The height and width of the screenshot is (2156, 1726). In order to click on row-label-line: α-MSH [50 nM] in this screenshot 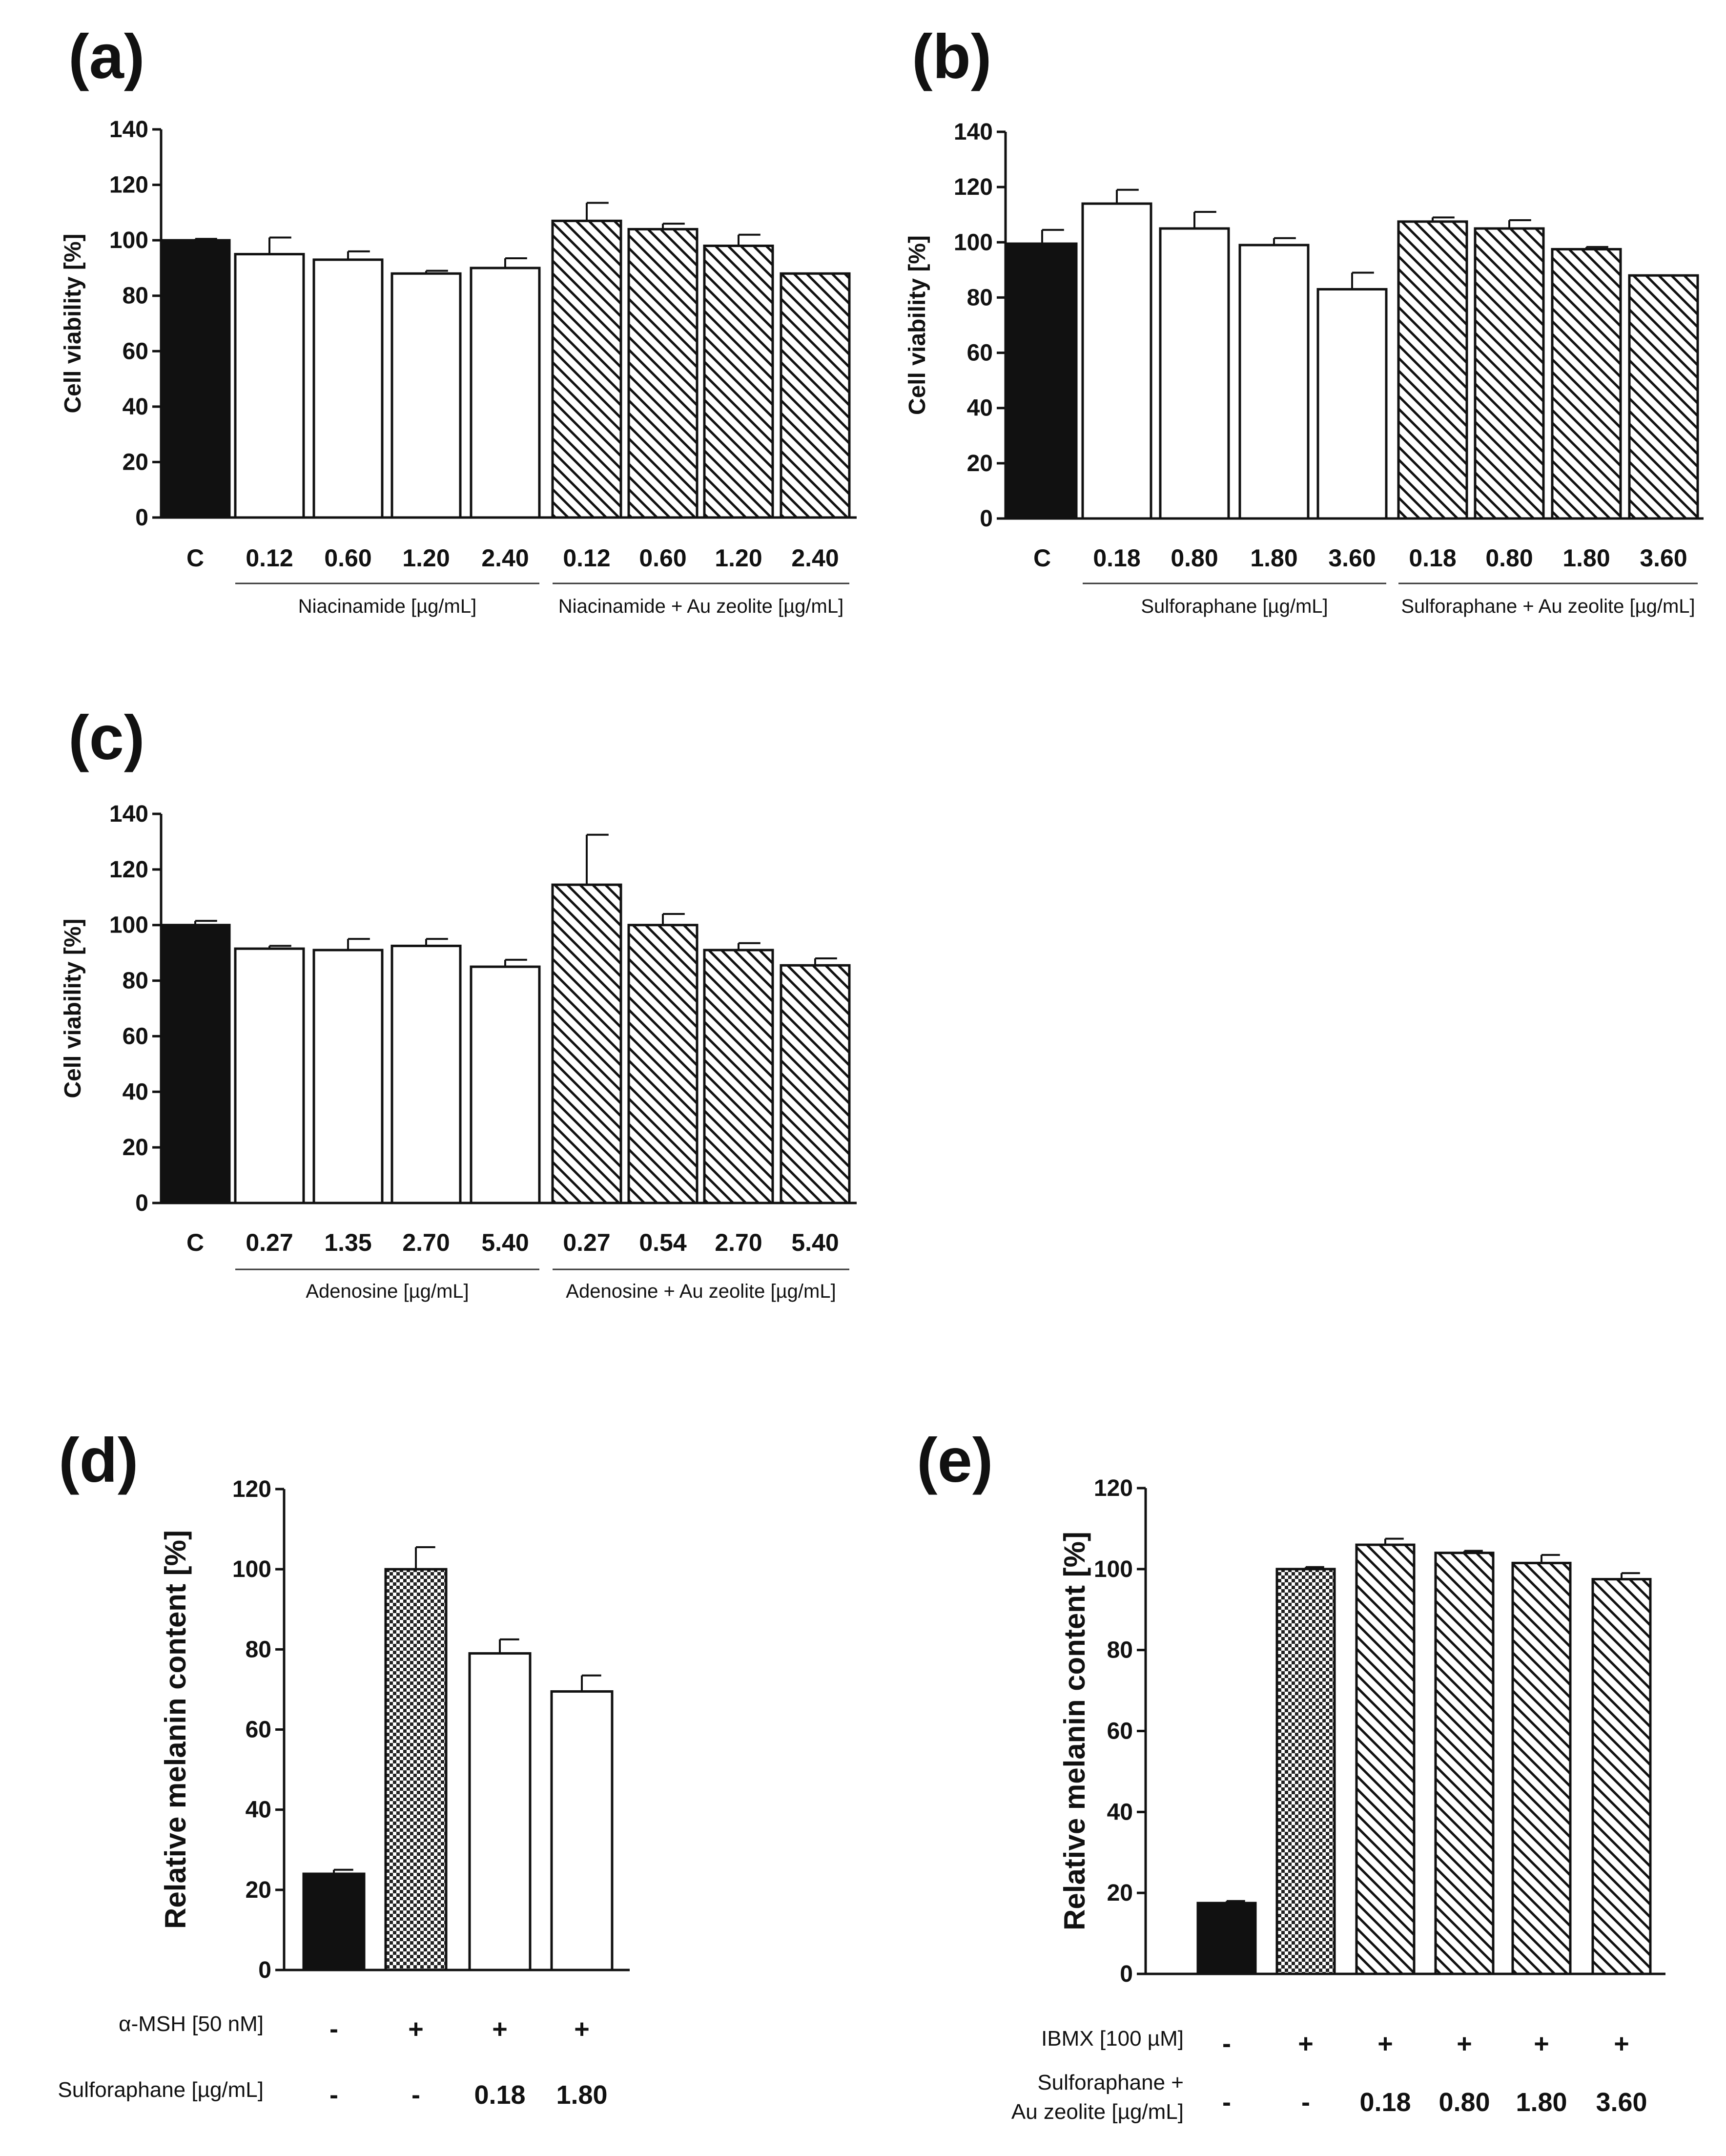, I will do `click(191, 2024)`.